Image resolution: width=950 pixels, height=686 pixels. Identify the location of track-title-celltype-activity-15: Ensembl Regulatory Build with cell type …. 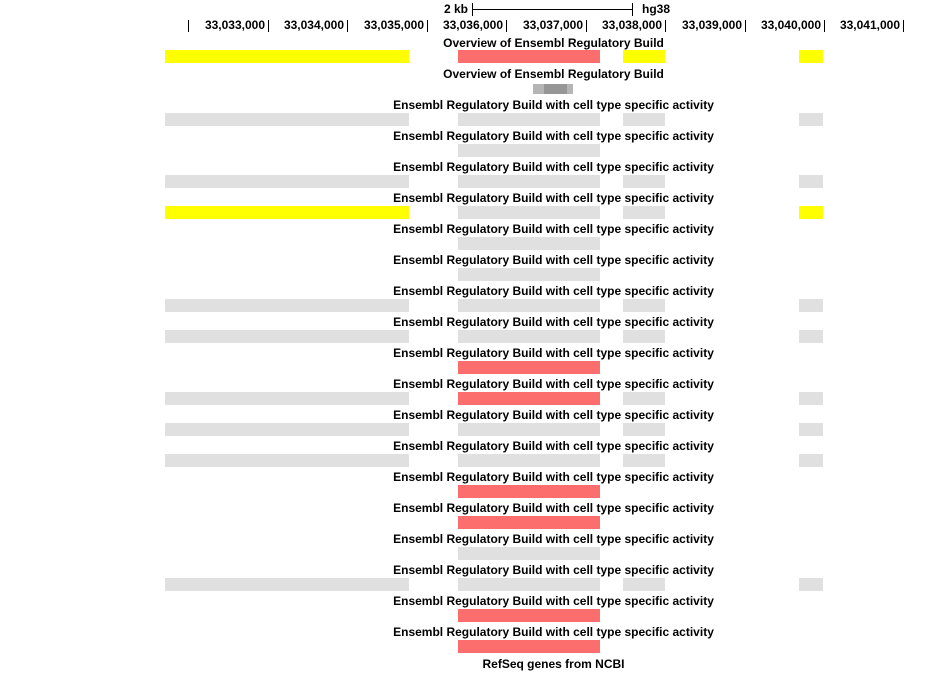
(553, 539).